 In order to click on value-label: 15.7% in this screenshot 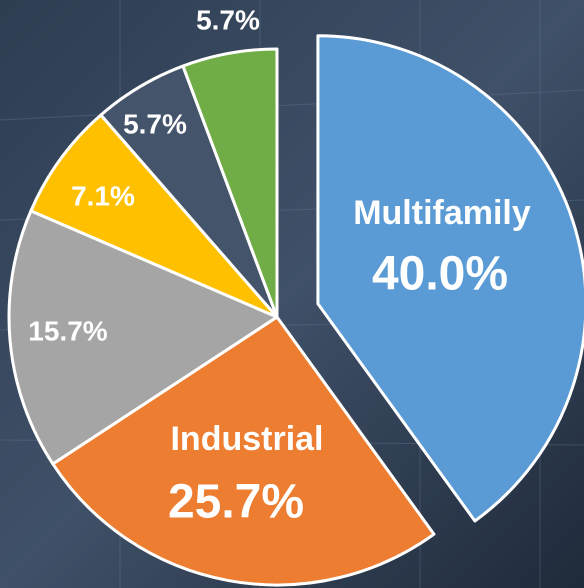, I will do `click(67, 330)`.